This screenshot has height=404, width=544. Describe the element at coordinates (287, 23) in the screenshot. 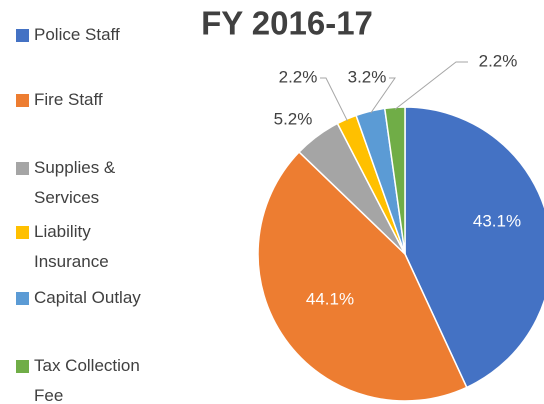

I see `chart-title: FY 2016-17` at that location.